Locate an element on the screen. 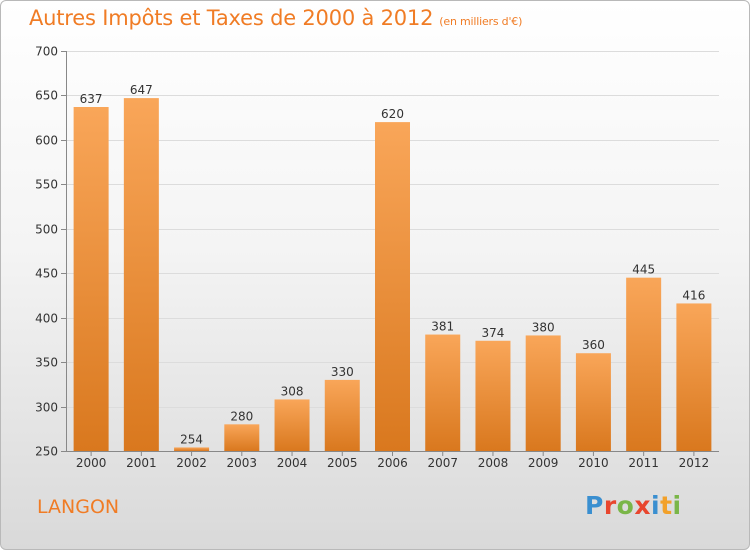 The width and height of the screenshot is (750, 550). logo-letter: o is located at coordinates (625, 505).